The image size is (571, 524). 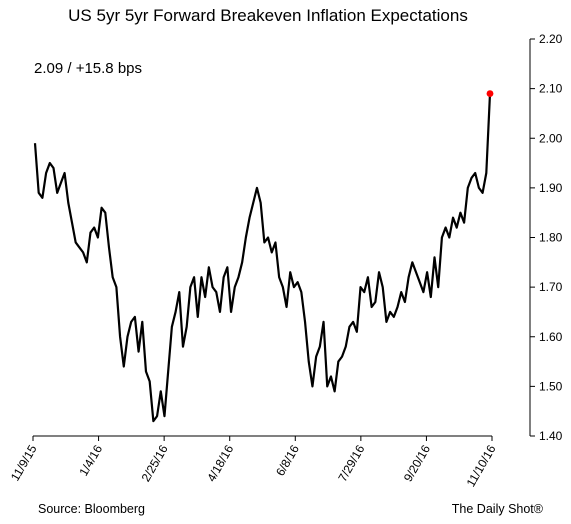 I want to click on credit-label: The Daily Shot®, so click(x=498, y=509).